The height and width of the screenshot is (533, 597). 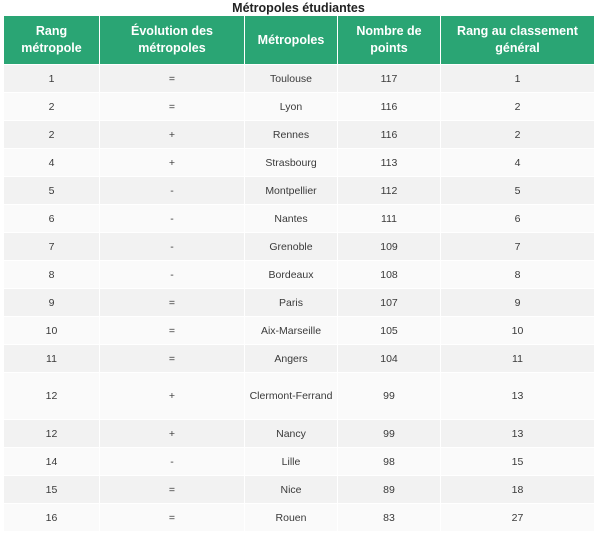 What do you see at coordinates (389, 303) in the screenshot?
I see `cell-points: 107` at bounding box center [389, 303].